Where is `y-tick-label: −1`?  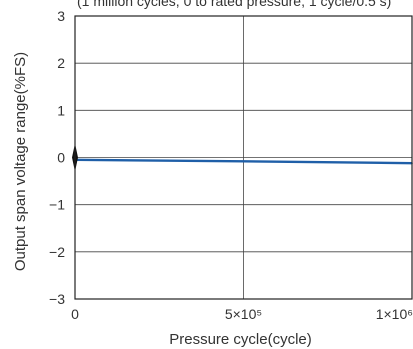
y-tick-label: −1 is located at coordinates (57, 205).